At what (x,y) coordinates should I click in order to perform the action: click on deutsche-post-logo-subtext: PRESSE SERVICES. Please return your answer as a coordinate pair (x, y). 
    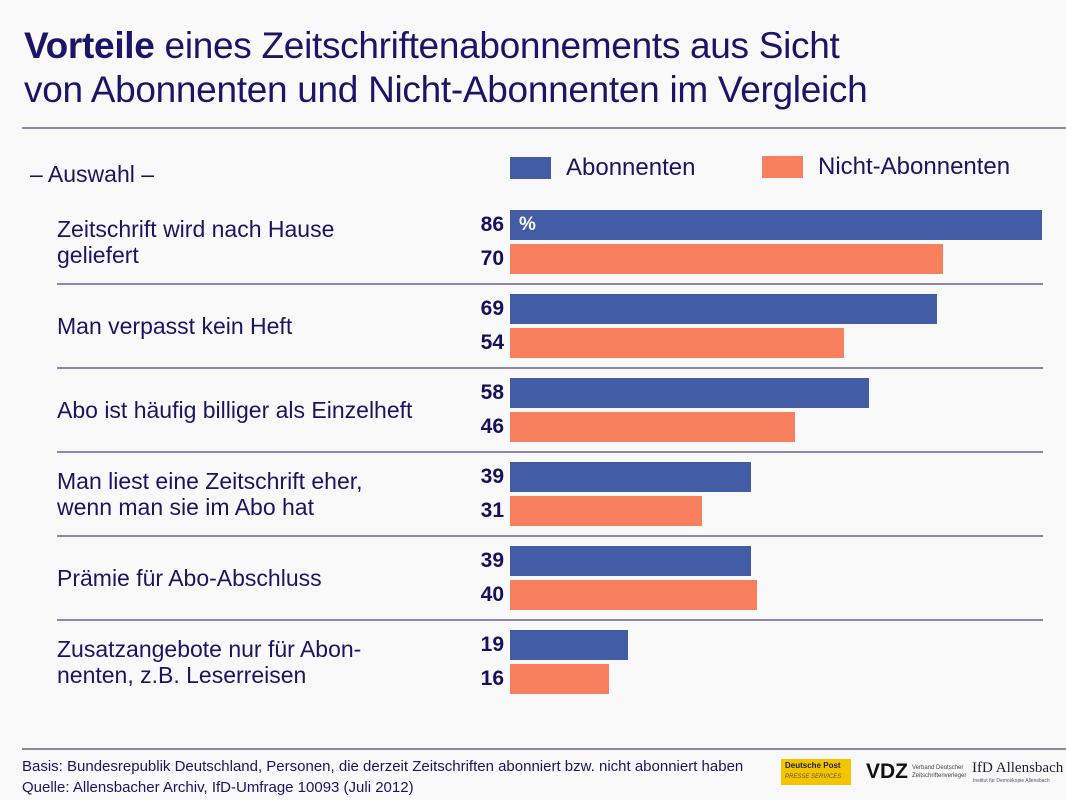
    Looking at the image, I should click on (813, 777).